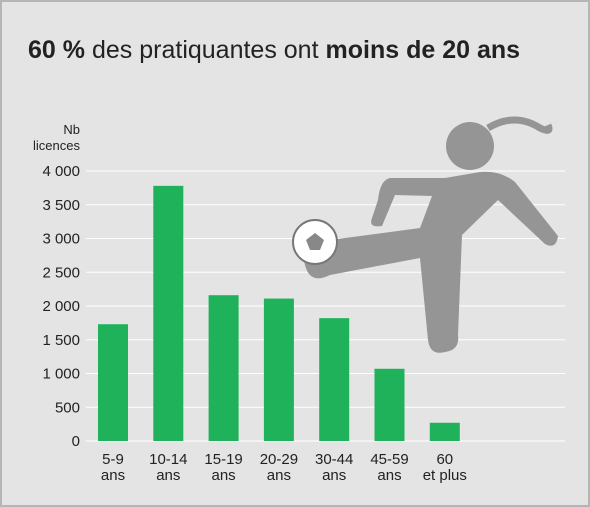  What do you see at coordinates (205, 50) in the screenshot?
I see `title-part: des pratiquantes ont` at bounding box center [205, 50].